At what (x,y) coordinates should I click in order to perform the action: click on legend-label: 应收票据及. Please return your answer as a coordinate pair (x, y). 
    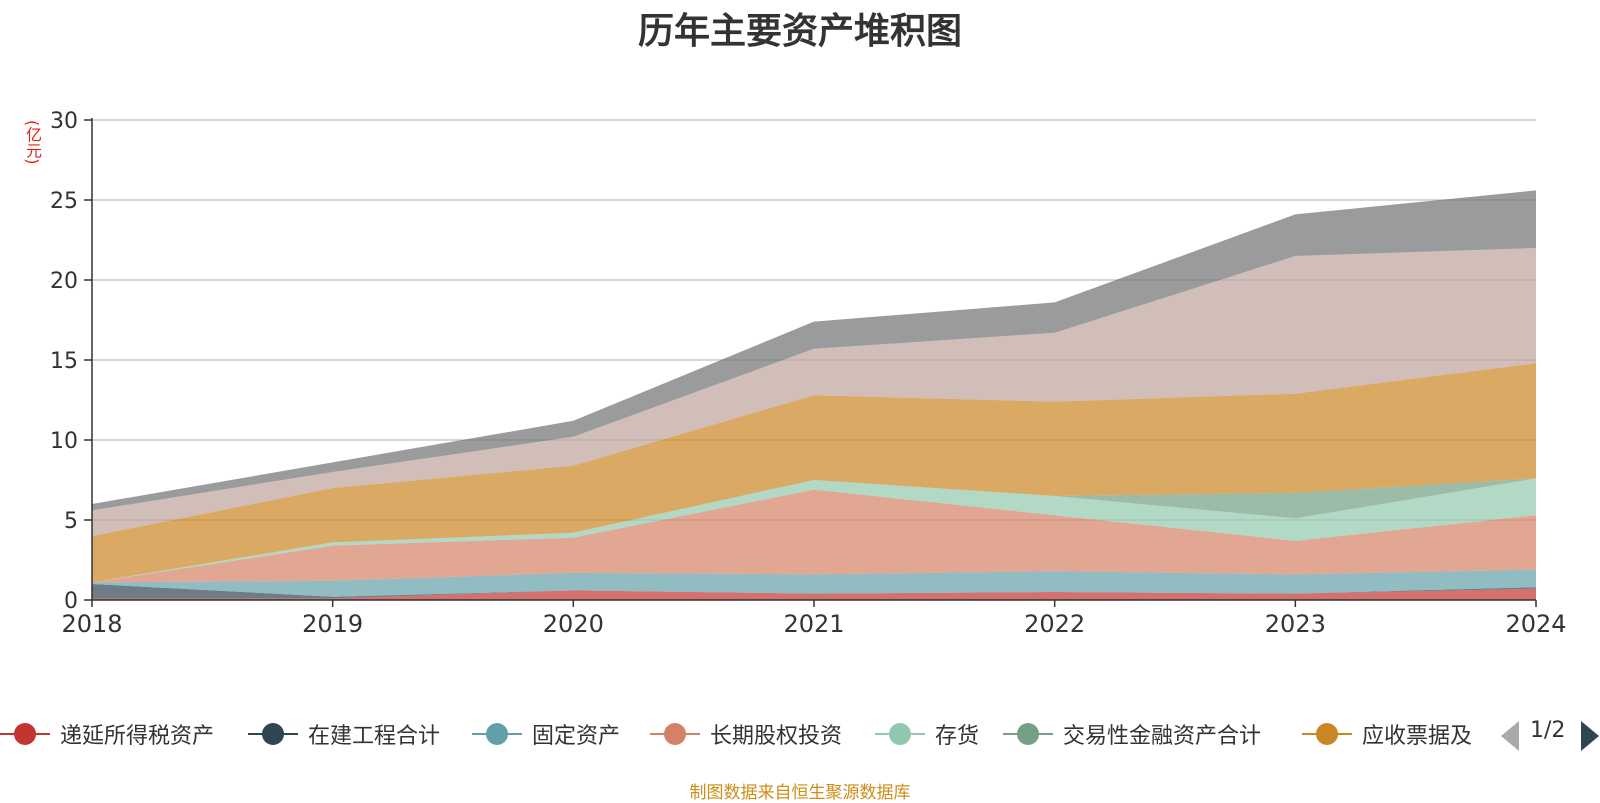
    Looking at the image, I should click on (1417, 736).